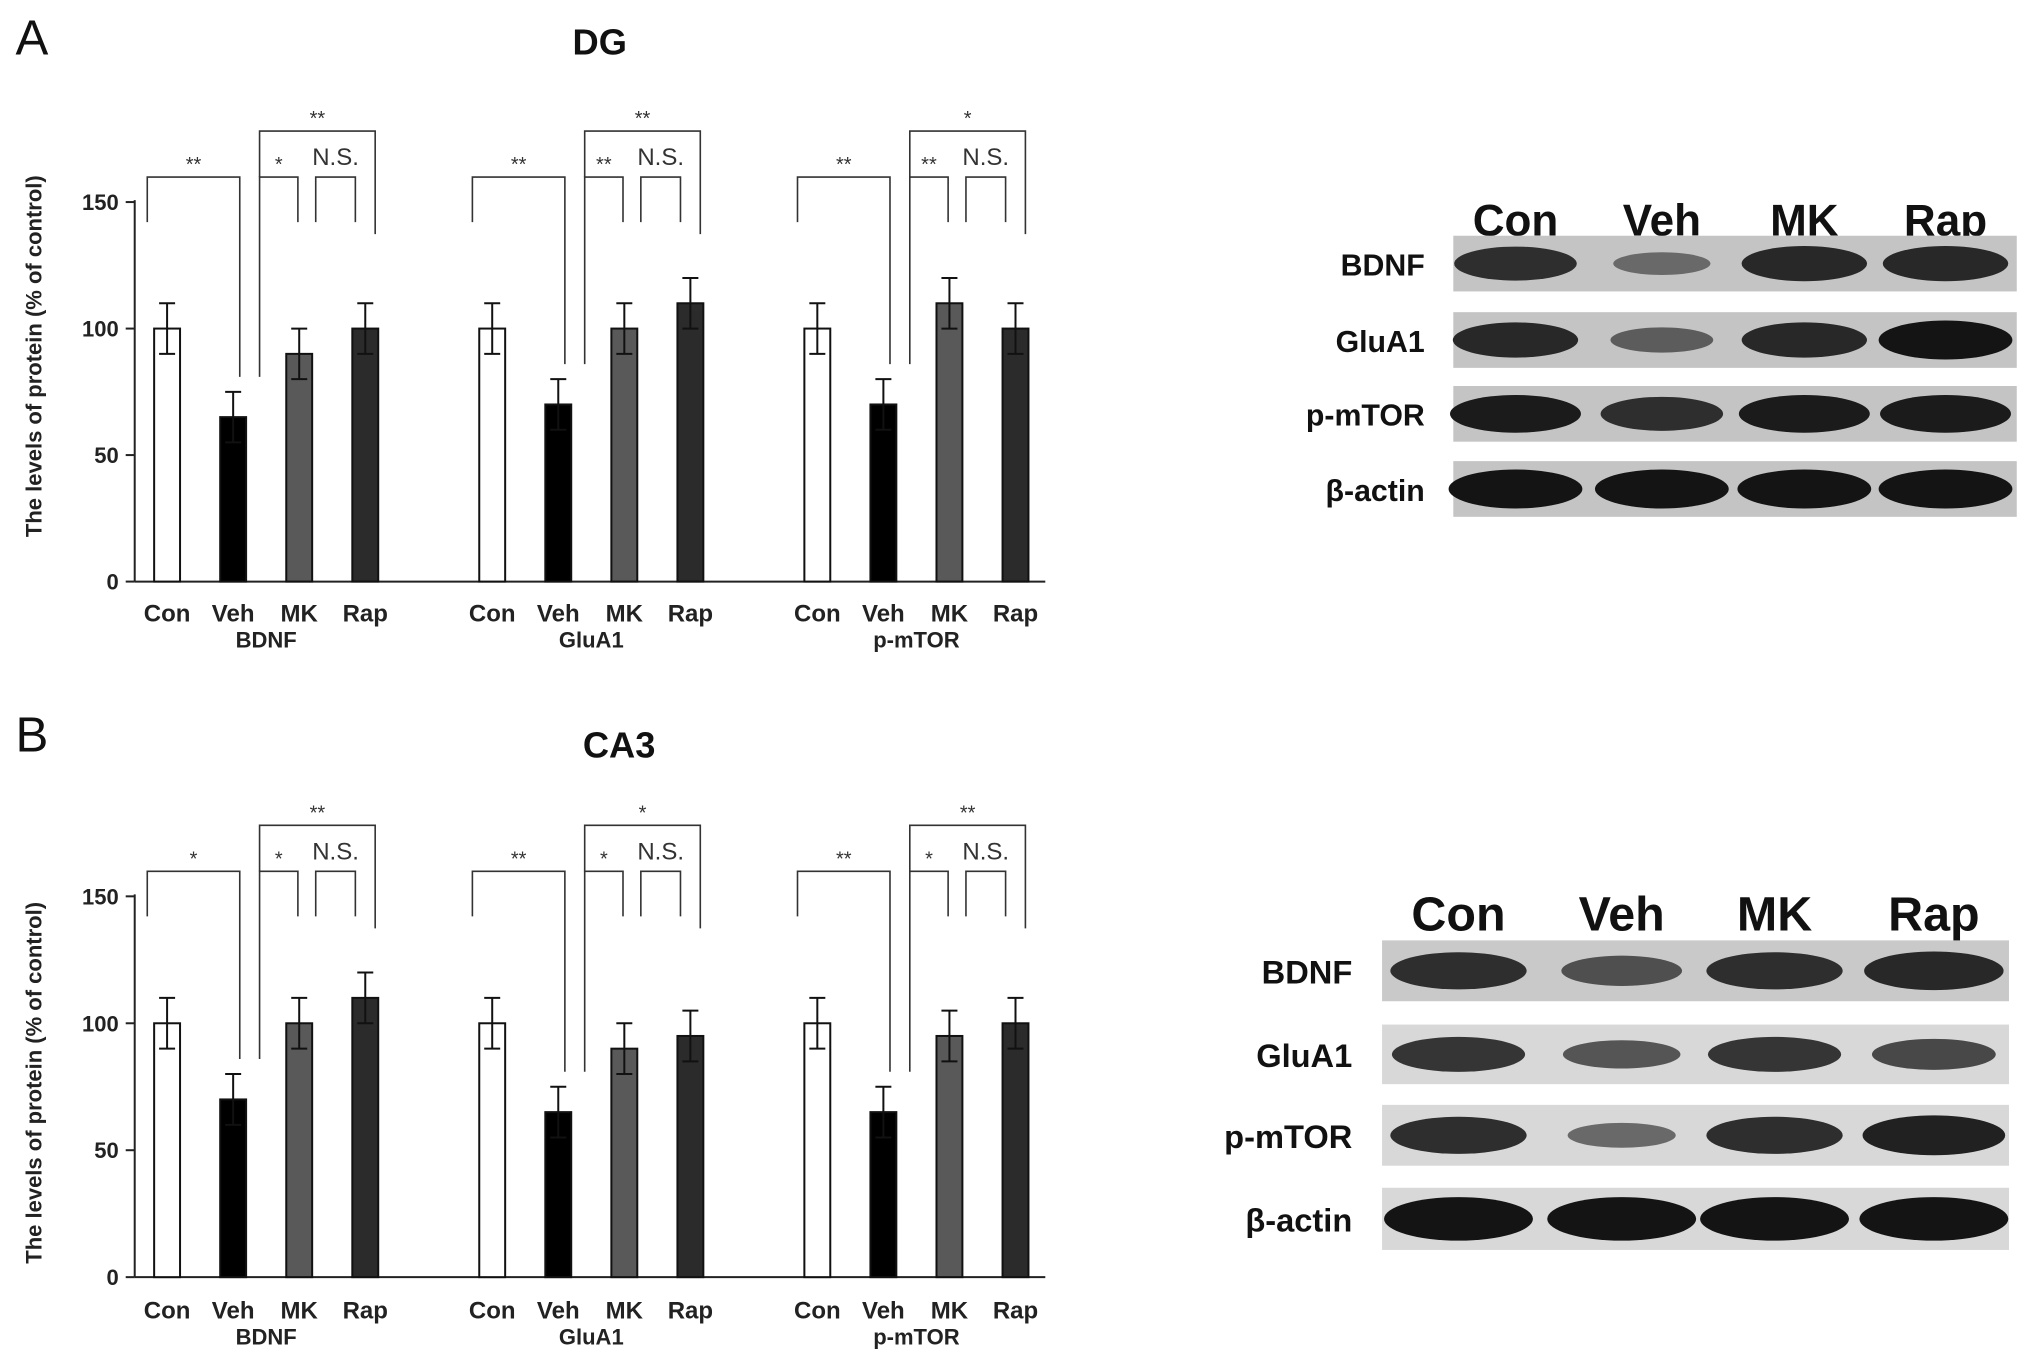 This screenshot has height=1365, width=2031. What do you see at coordinates (32, 37) in the screenshot?
I see `panel-letter: A` at bounding box center [32, 37].